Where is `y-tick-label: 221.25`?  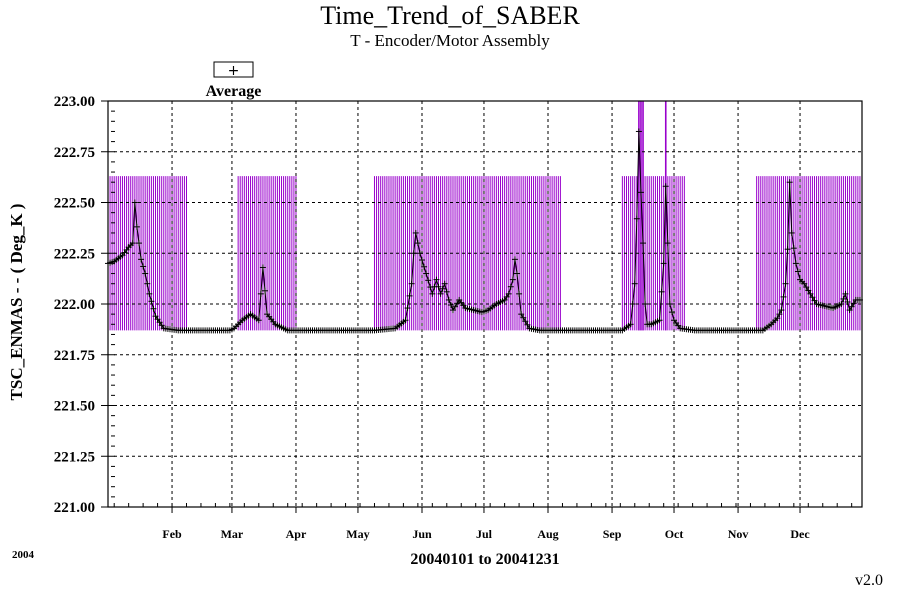
y-tick-label: 221.25 is located at coordinates (74, 457).